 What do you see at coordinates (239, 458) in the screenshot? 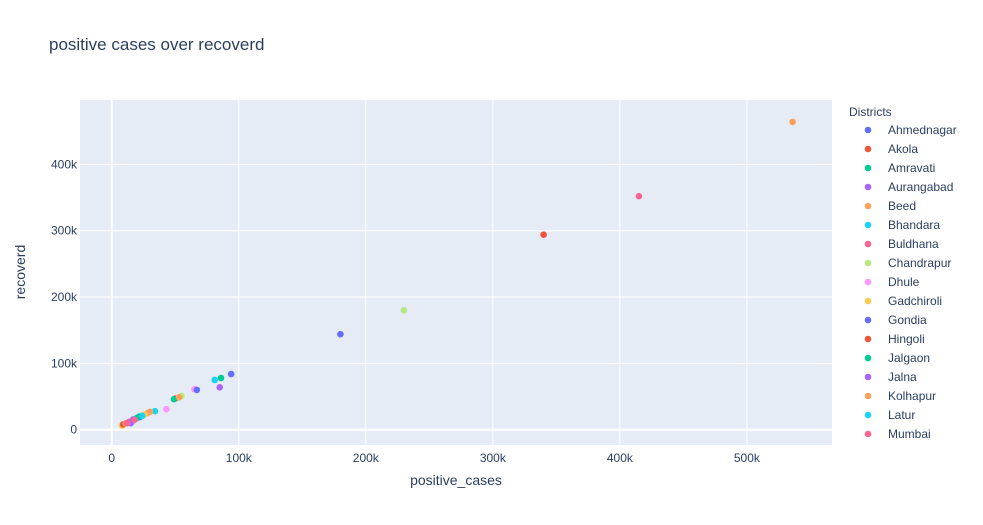
I see `x-tick-label: 100k` at bounding box center [239, 458].